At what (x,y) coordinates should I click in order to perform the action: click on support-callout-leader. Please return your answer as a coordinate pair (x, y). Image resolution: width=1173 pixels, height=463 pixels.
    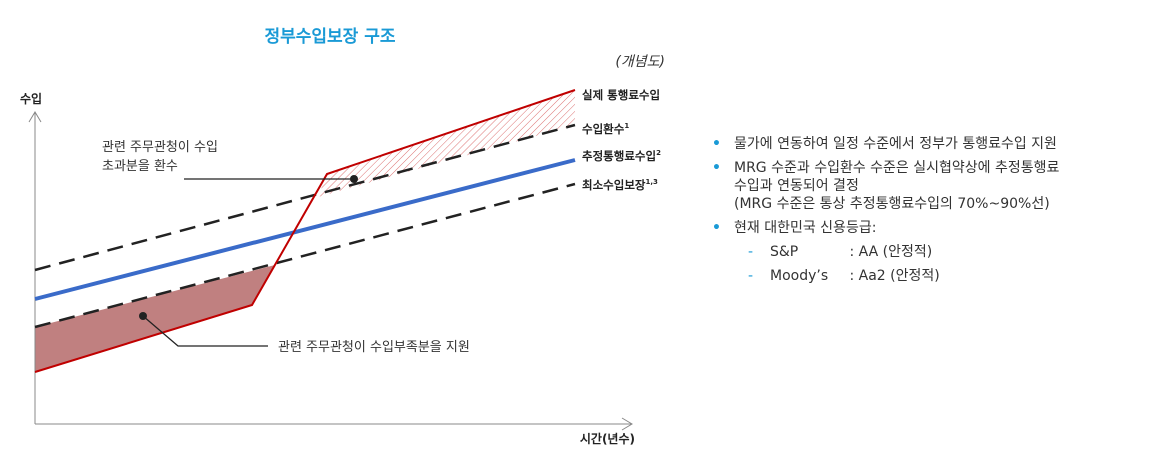
    Looking at the image, I should click on (205, 331).